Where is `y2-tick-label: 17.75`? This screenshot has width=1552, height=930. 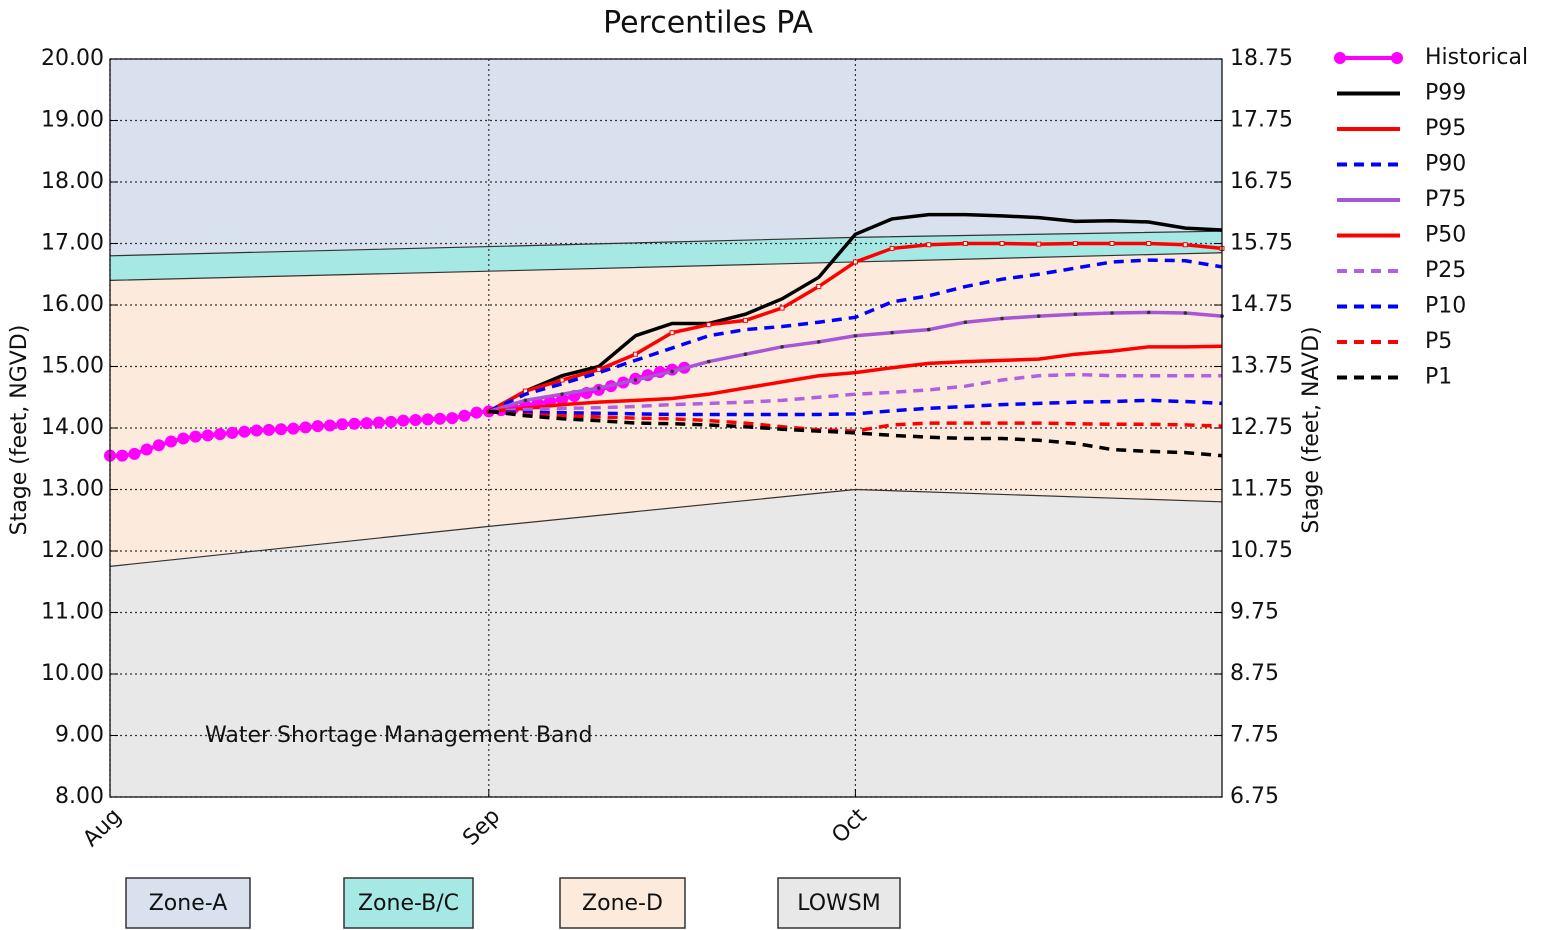 y2-tick-label: 17.75 is located at coordinates (1261, 120).